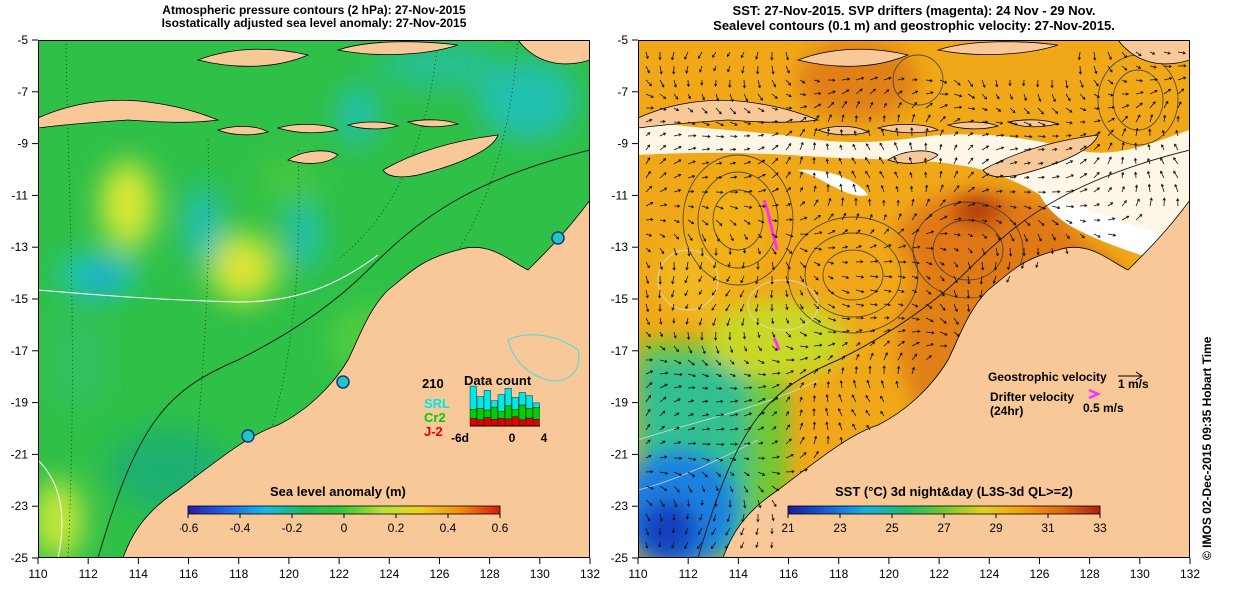 This screenshot has height=590, width=1250. What do you see at coordinates (512, 438) in the screenshot?
I see `inset-x-tick: 0` at bounding box center [512, 438].